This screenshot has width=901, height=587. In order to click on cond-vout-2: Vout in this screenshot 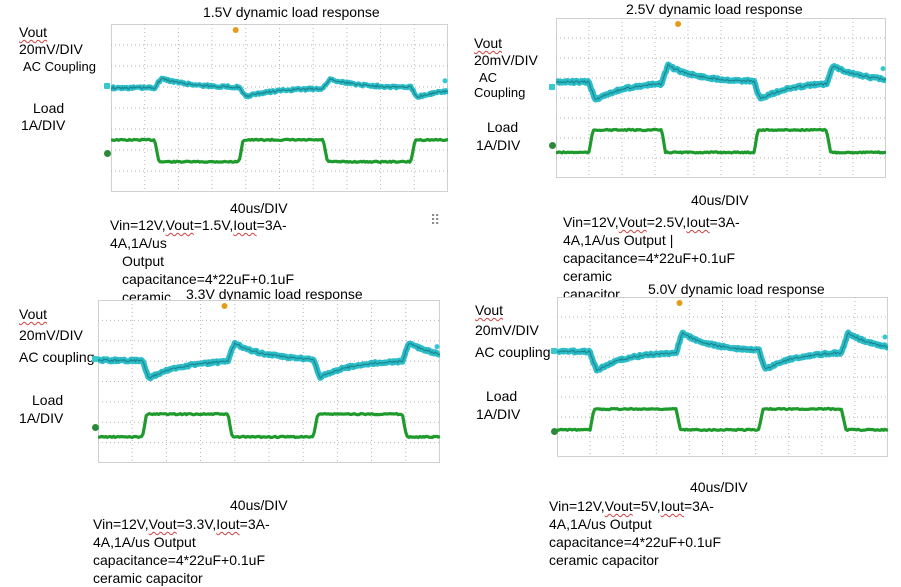, I will do `click(632, 222)`.